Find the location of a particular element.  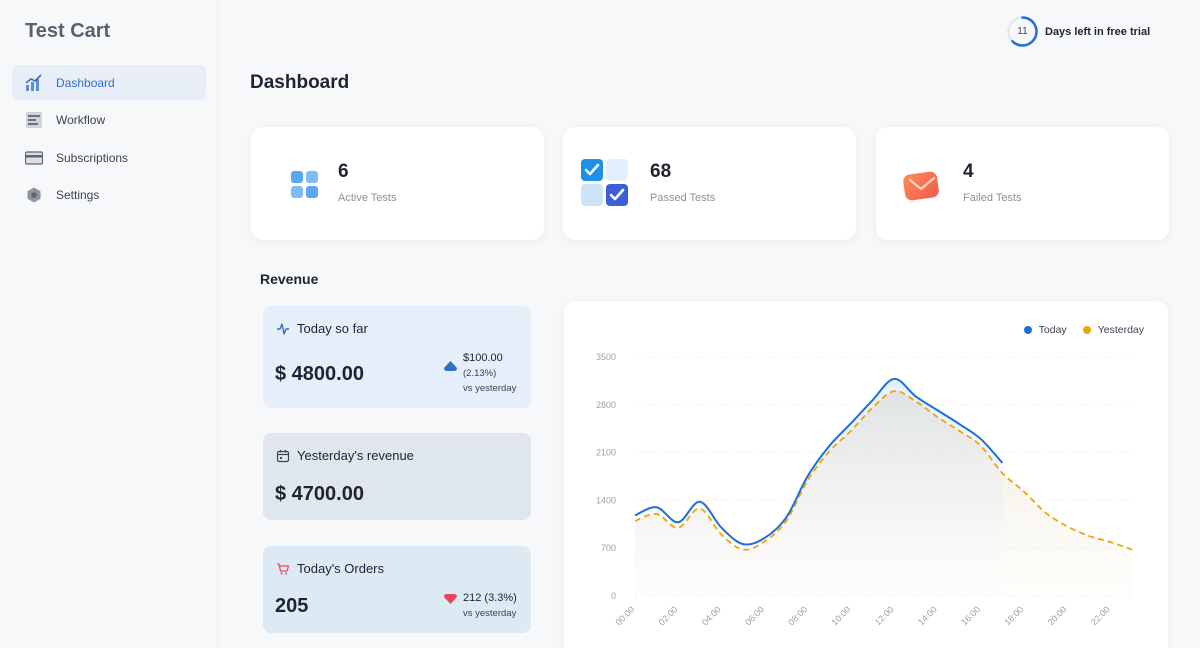

y-tick-label: 2100 is located at coordinates (606, 453).